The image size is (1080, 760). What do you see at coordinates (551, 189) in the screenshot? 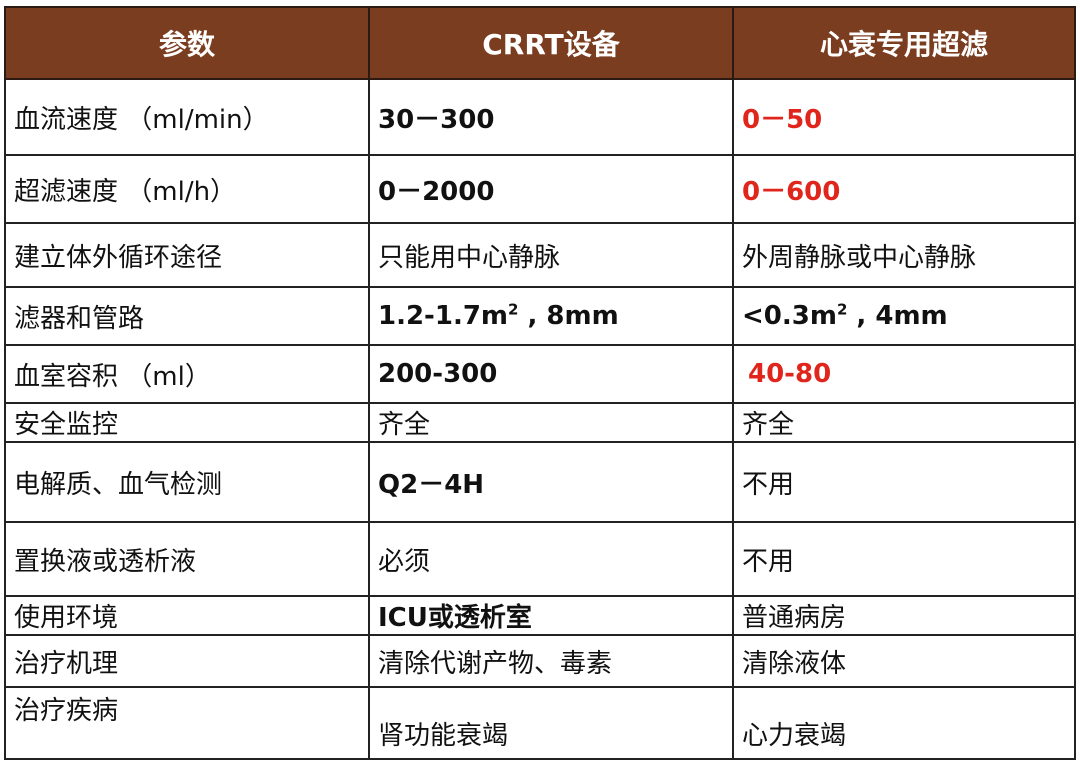
I see `row-crrt-value: 0－2000` at bounding box center [551, 189].